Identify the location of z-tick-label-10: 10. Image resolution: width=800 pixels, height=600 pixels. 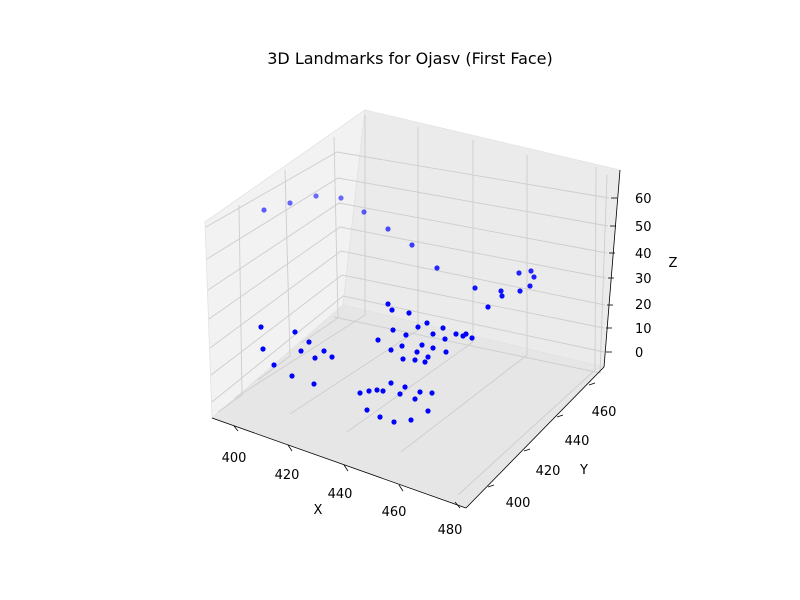
(643, 329).